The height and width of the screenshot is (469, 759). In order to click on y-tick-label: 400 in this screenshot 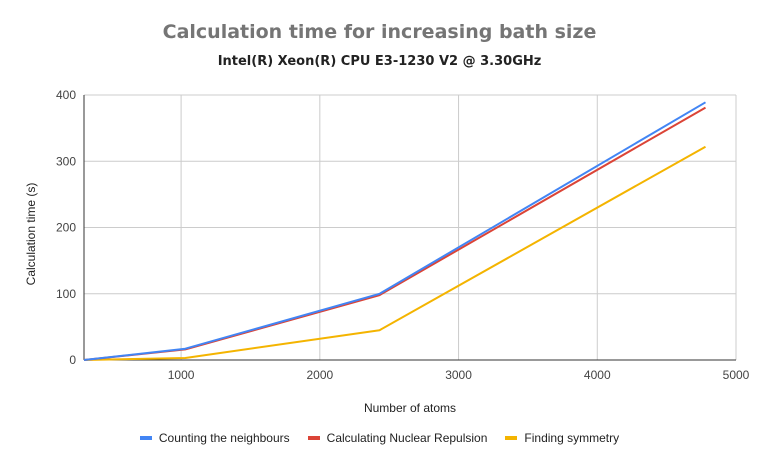, I will do `click(66, 95)`.